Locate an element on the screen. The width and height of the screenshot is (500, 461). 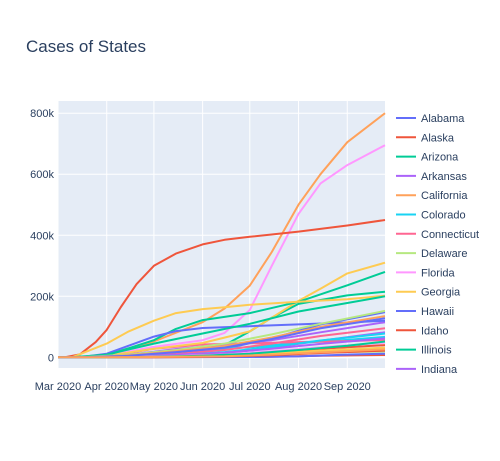
y-tick-label: 800k is located at coordinates (42, 114).